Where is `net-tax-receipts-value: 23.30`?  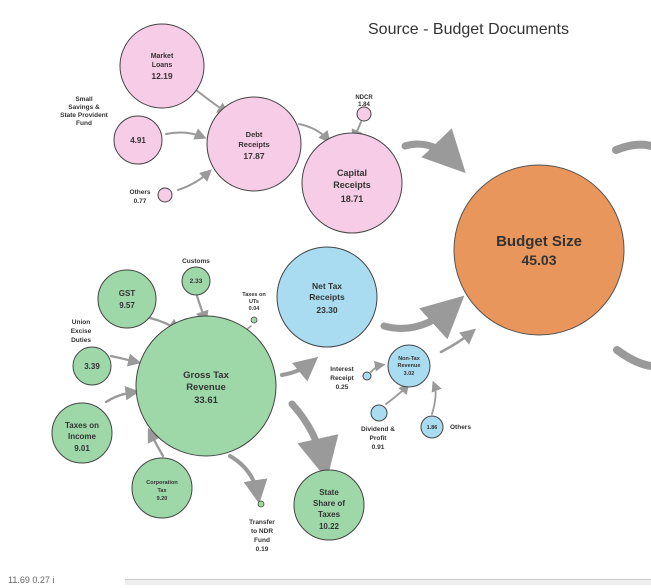 net-tax-receipts-value: 23.30 is located at coordinates (327, 310).